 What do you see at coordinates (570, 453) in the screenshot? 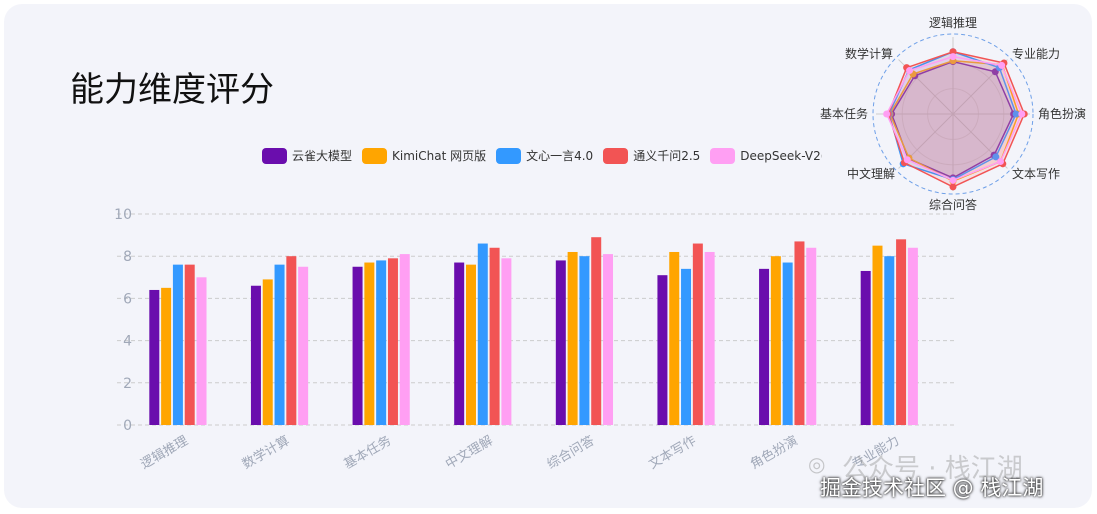
I see `x-tick-label: 综合问答` at bounding box center [570, 453].